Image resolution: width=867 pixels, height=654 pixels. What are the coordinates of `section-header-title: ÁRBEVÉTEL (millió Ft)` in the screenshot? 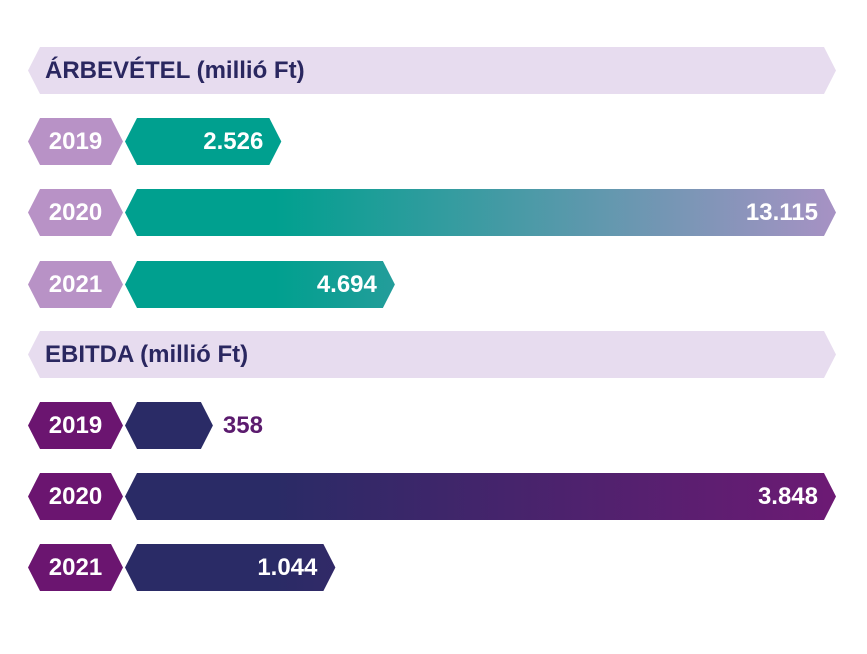 It's located at (175, 70).